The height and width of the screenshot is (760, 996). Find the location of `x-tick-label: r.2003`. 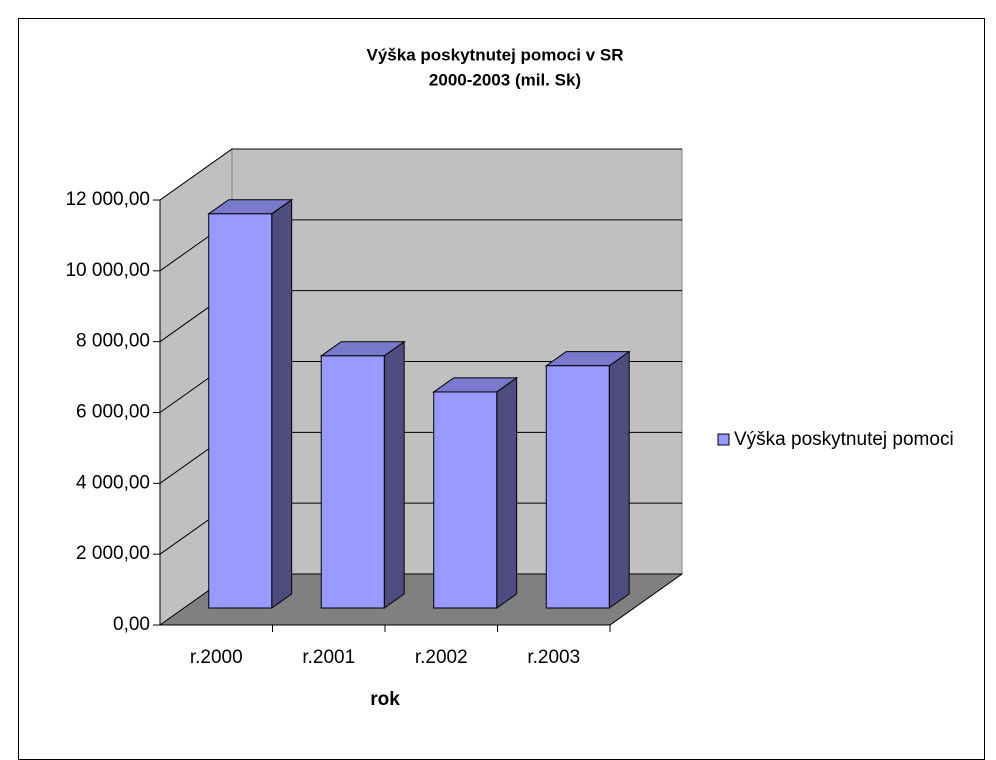

x-tick-label: r.2003 is located at coordinates (553, 657).